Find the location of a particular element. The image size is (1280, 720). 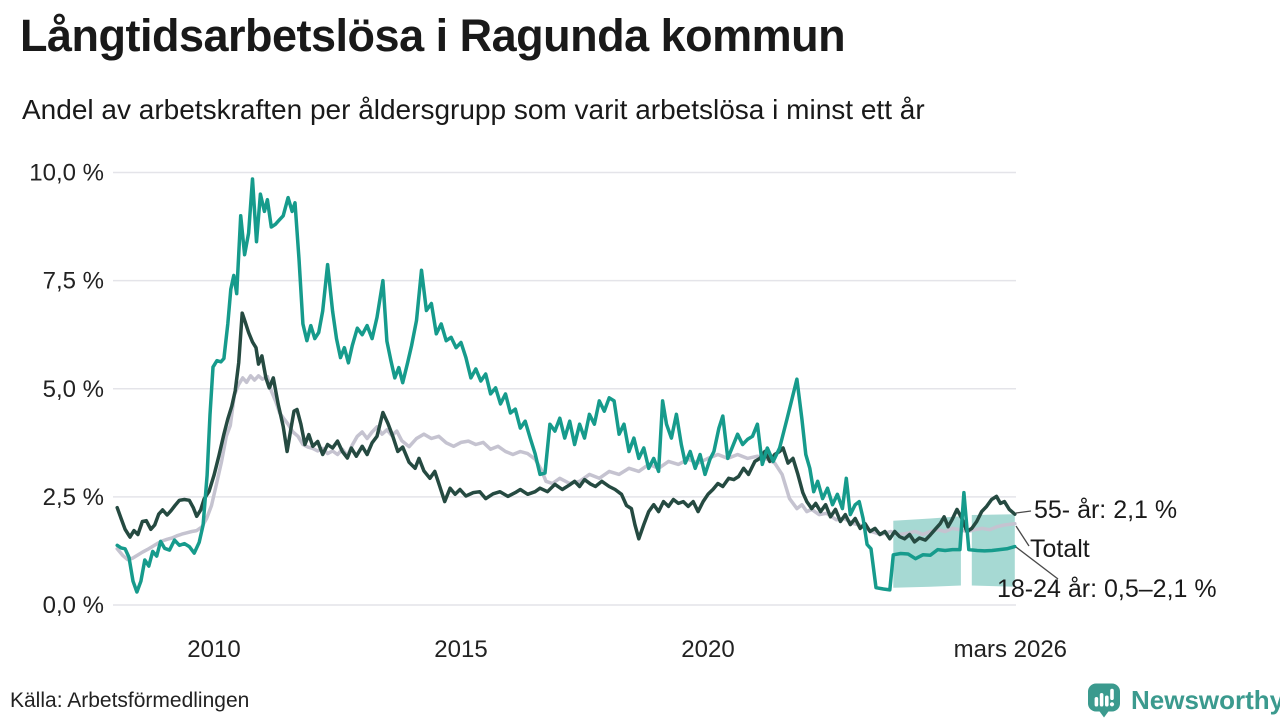

connector-totalt is located at coordinates (1022, 536).